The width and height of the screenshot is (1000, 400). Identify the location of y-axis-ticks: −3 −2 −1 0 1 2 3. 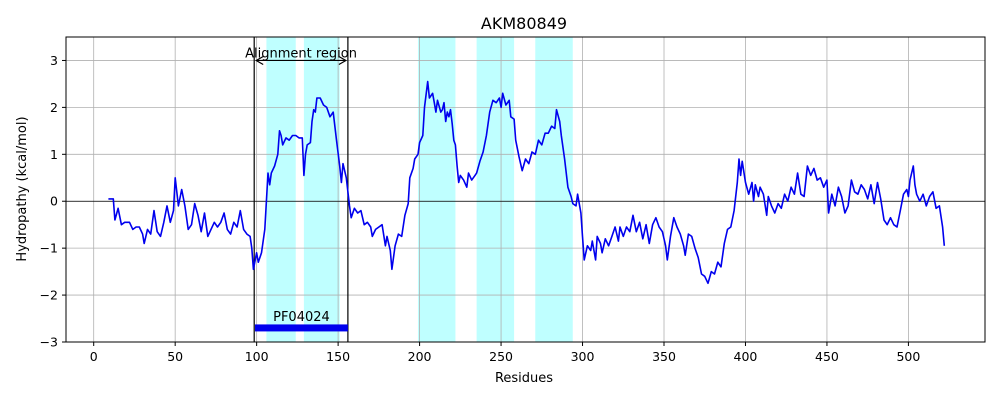
(53, 201).